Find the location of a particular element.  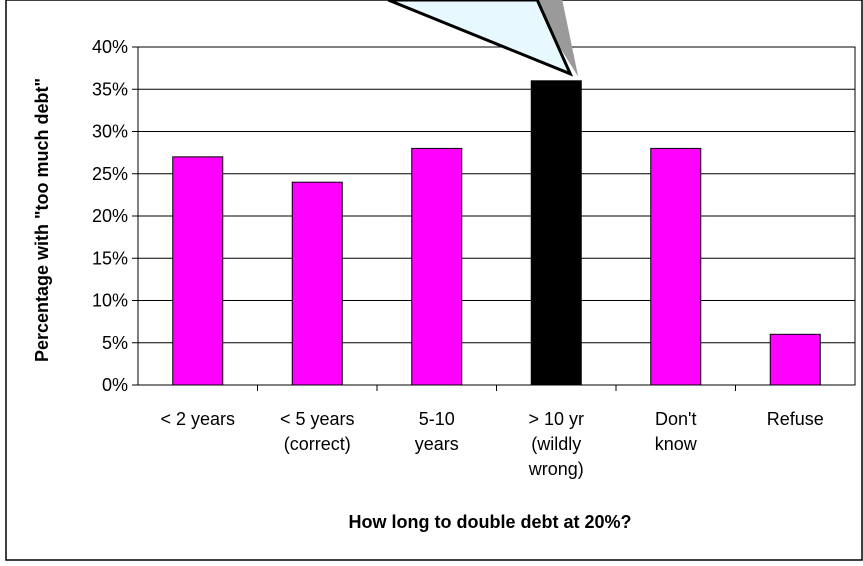

x-tick-label-line: (wildly is located at coordinates (556, 444).